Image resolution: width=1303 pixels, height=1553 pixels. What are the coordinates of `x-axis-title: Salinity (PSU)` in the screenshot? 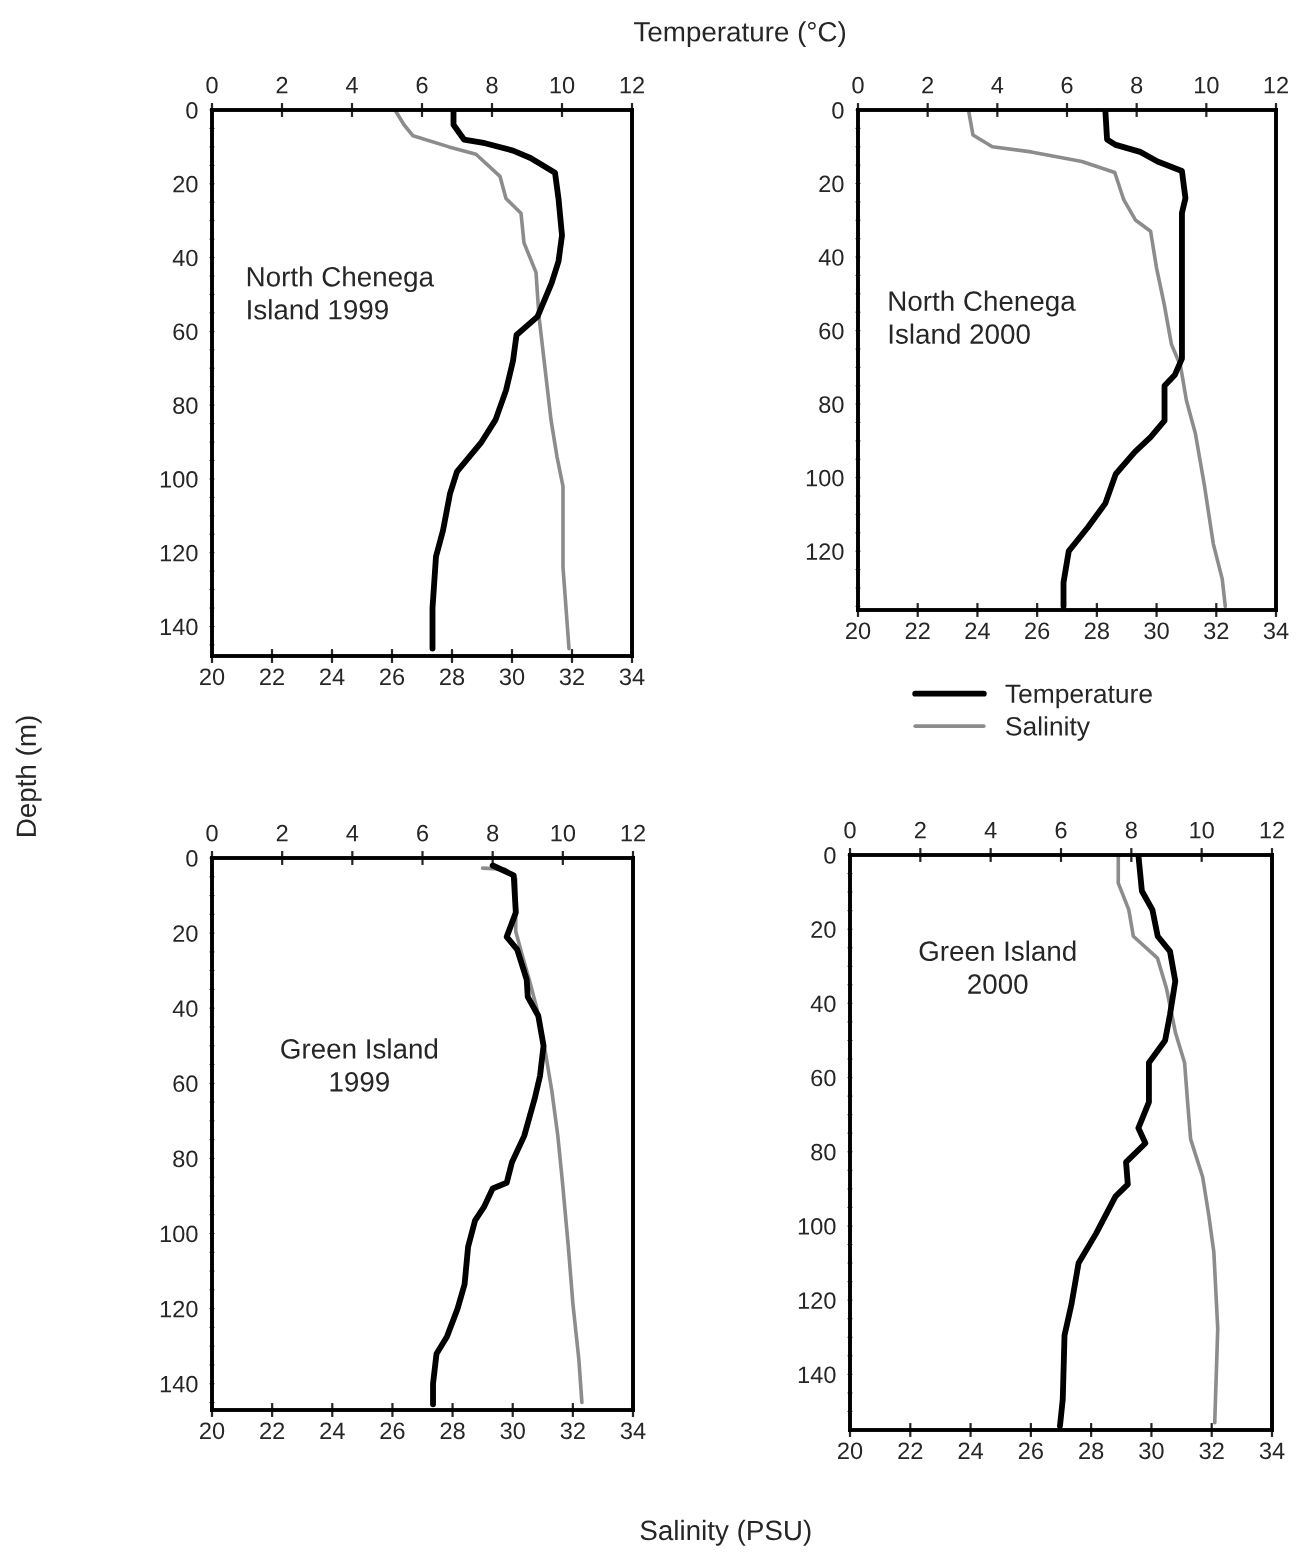 It's located at (725, 1532).